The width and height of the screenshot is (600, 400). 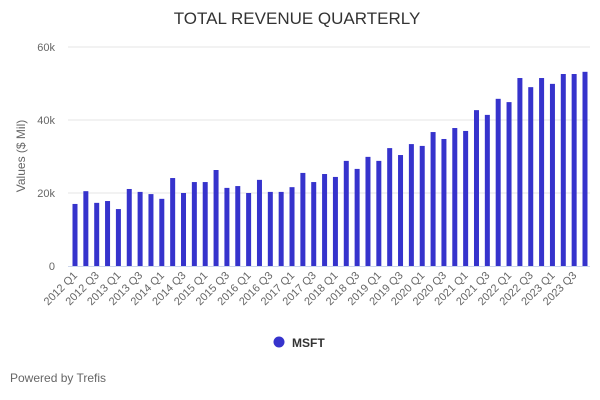 I want to click on bar-2023-Q3, so click(x=574, y=170).